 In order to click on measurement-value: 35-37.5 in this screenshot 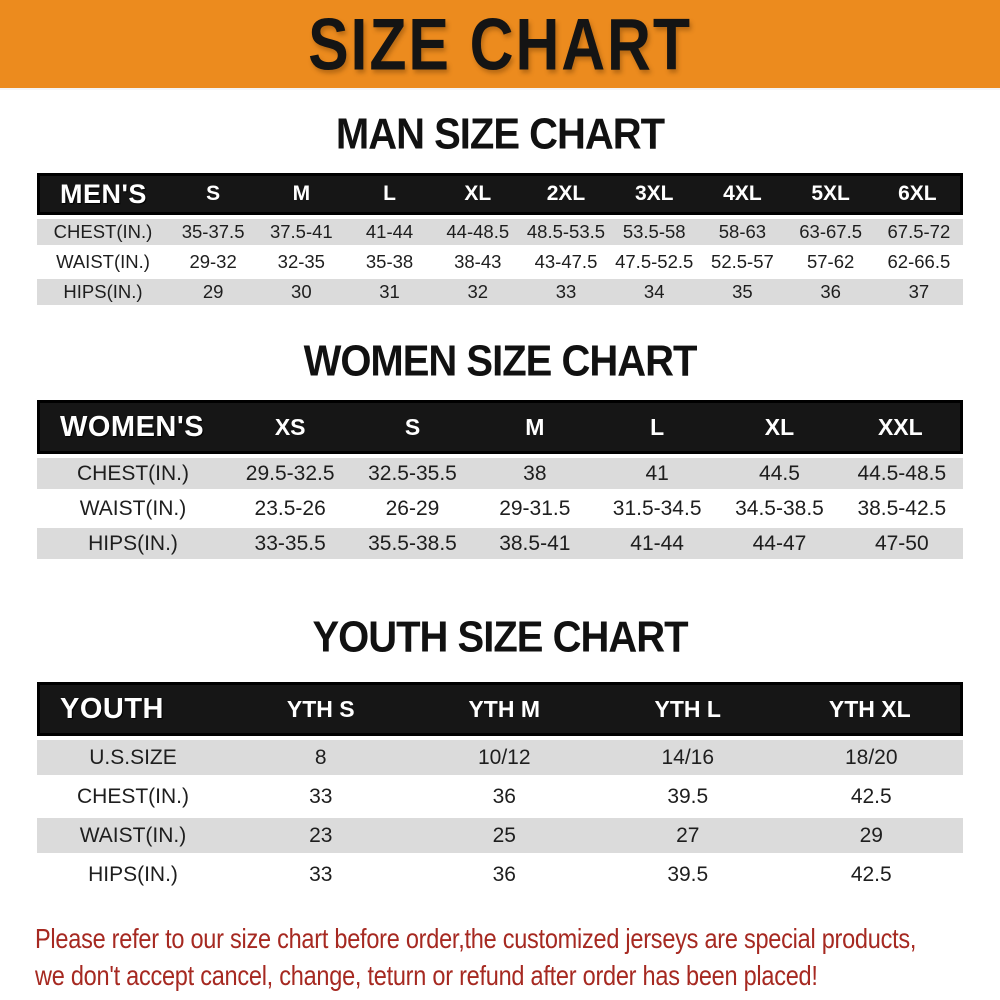, I will do `click(213, 231)`.